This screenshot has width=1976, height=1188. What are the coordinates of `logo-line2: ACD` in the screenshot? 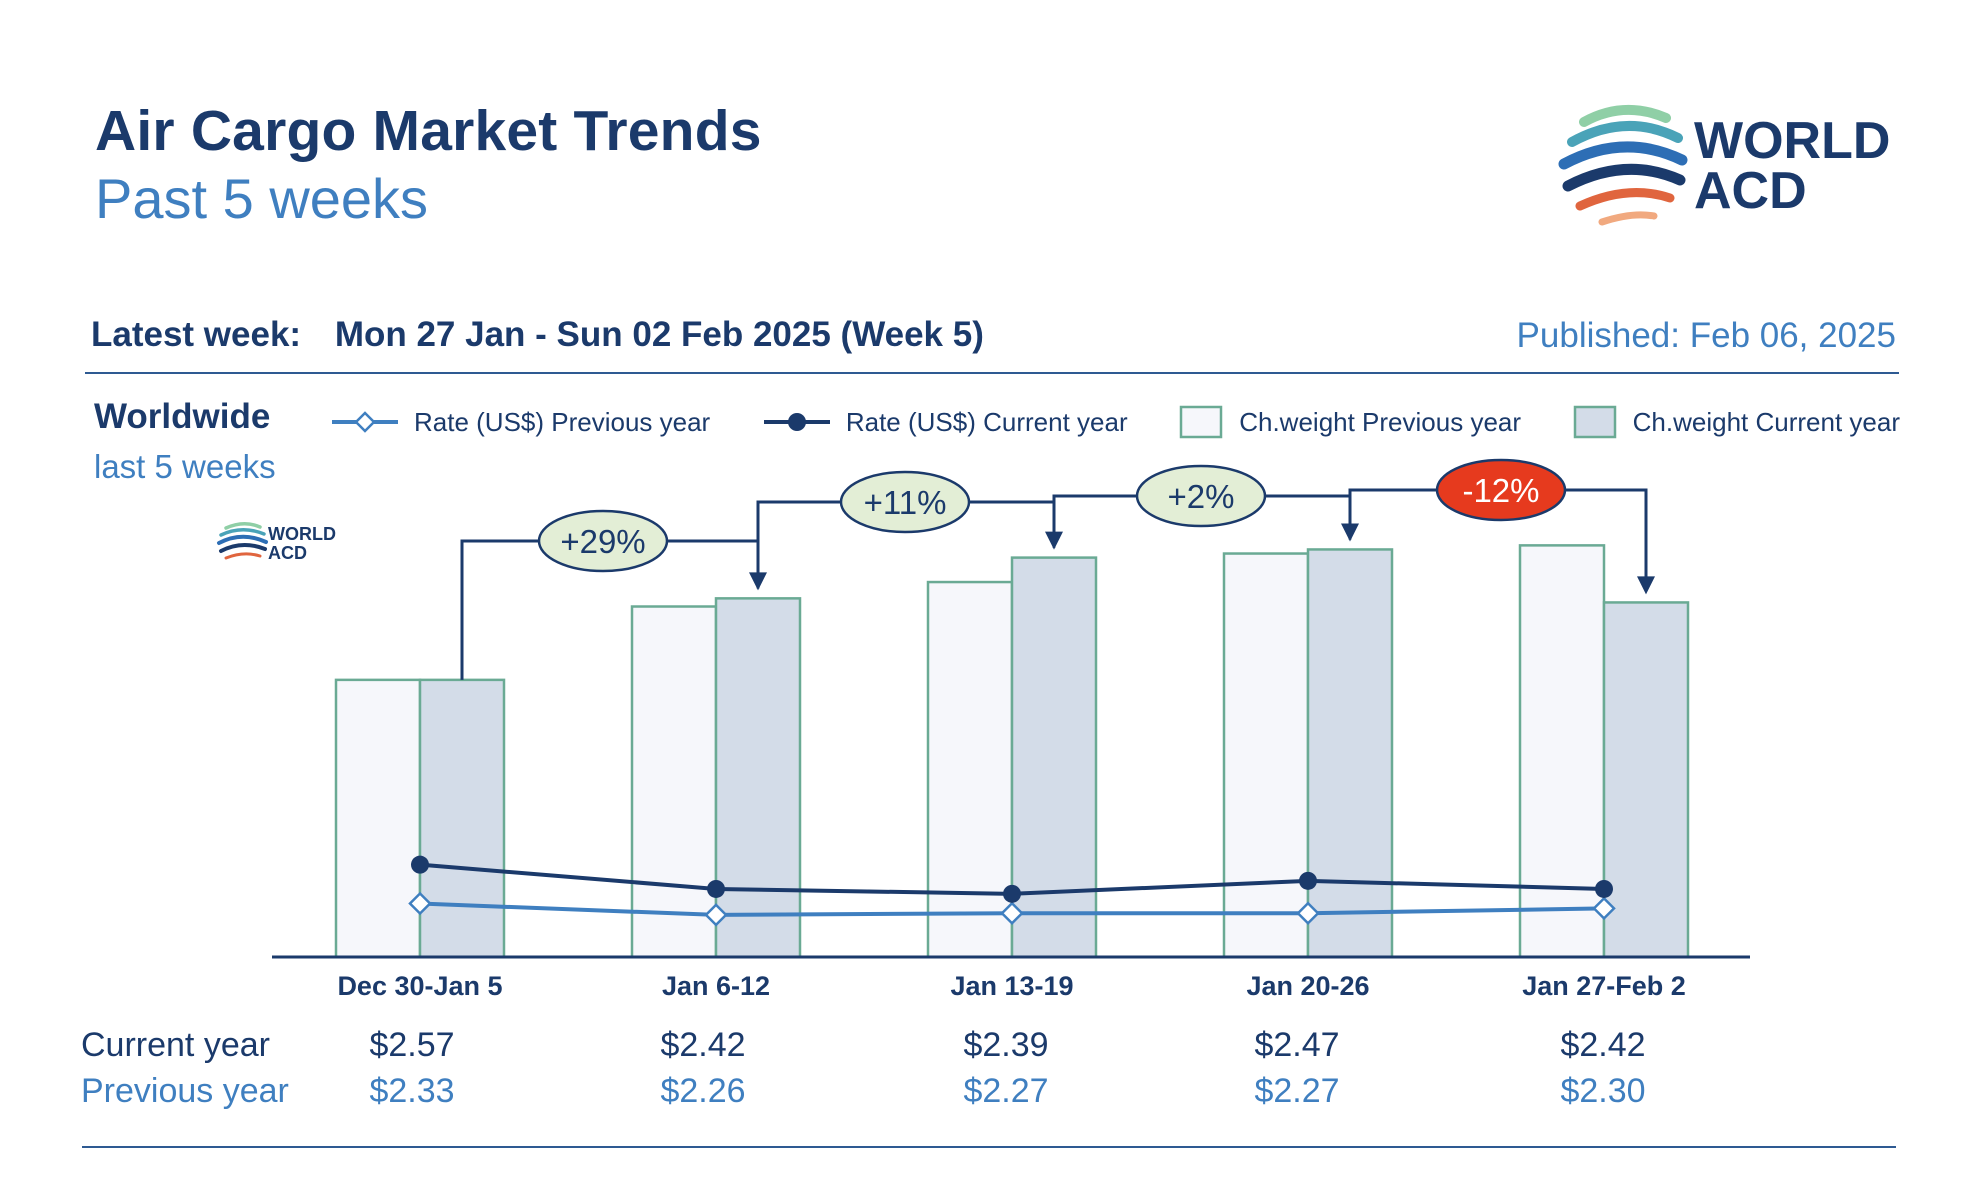 It's located at (1750, 191).